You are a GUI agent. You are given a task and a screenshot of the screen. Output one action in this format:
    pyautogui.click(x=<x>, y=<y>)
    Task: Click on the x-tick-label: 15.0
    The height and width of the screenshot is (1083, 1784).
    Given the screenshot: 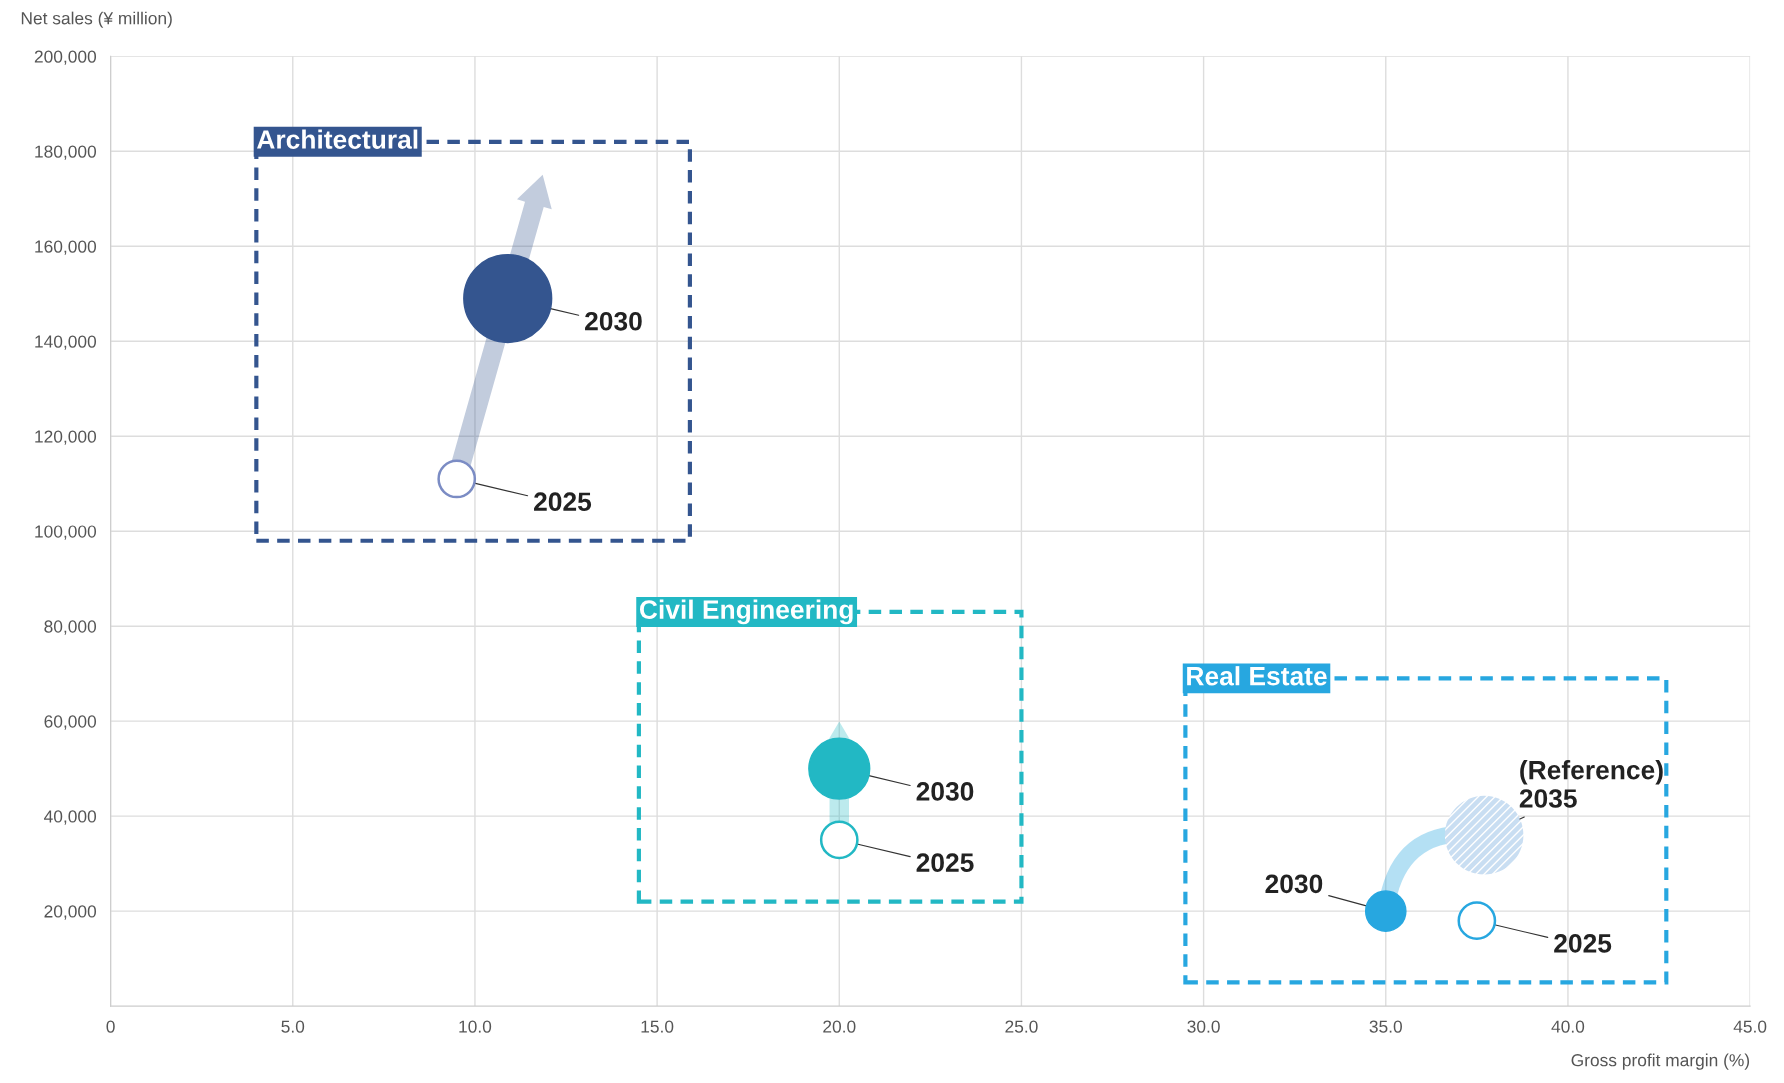 What is the action you would take?
    pyautogui.click(x=657, y=1026)
    